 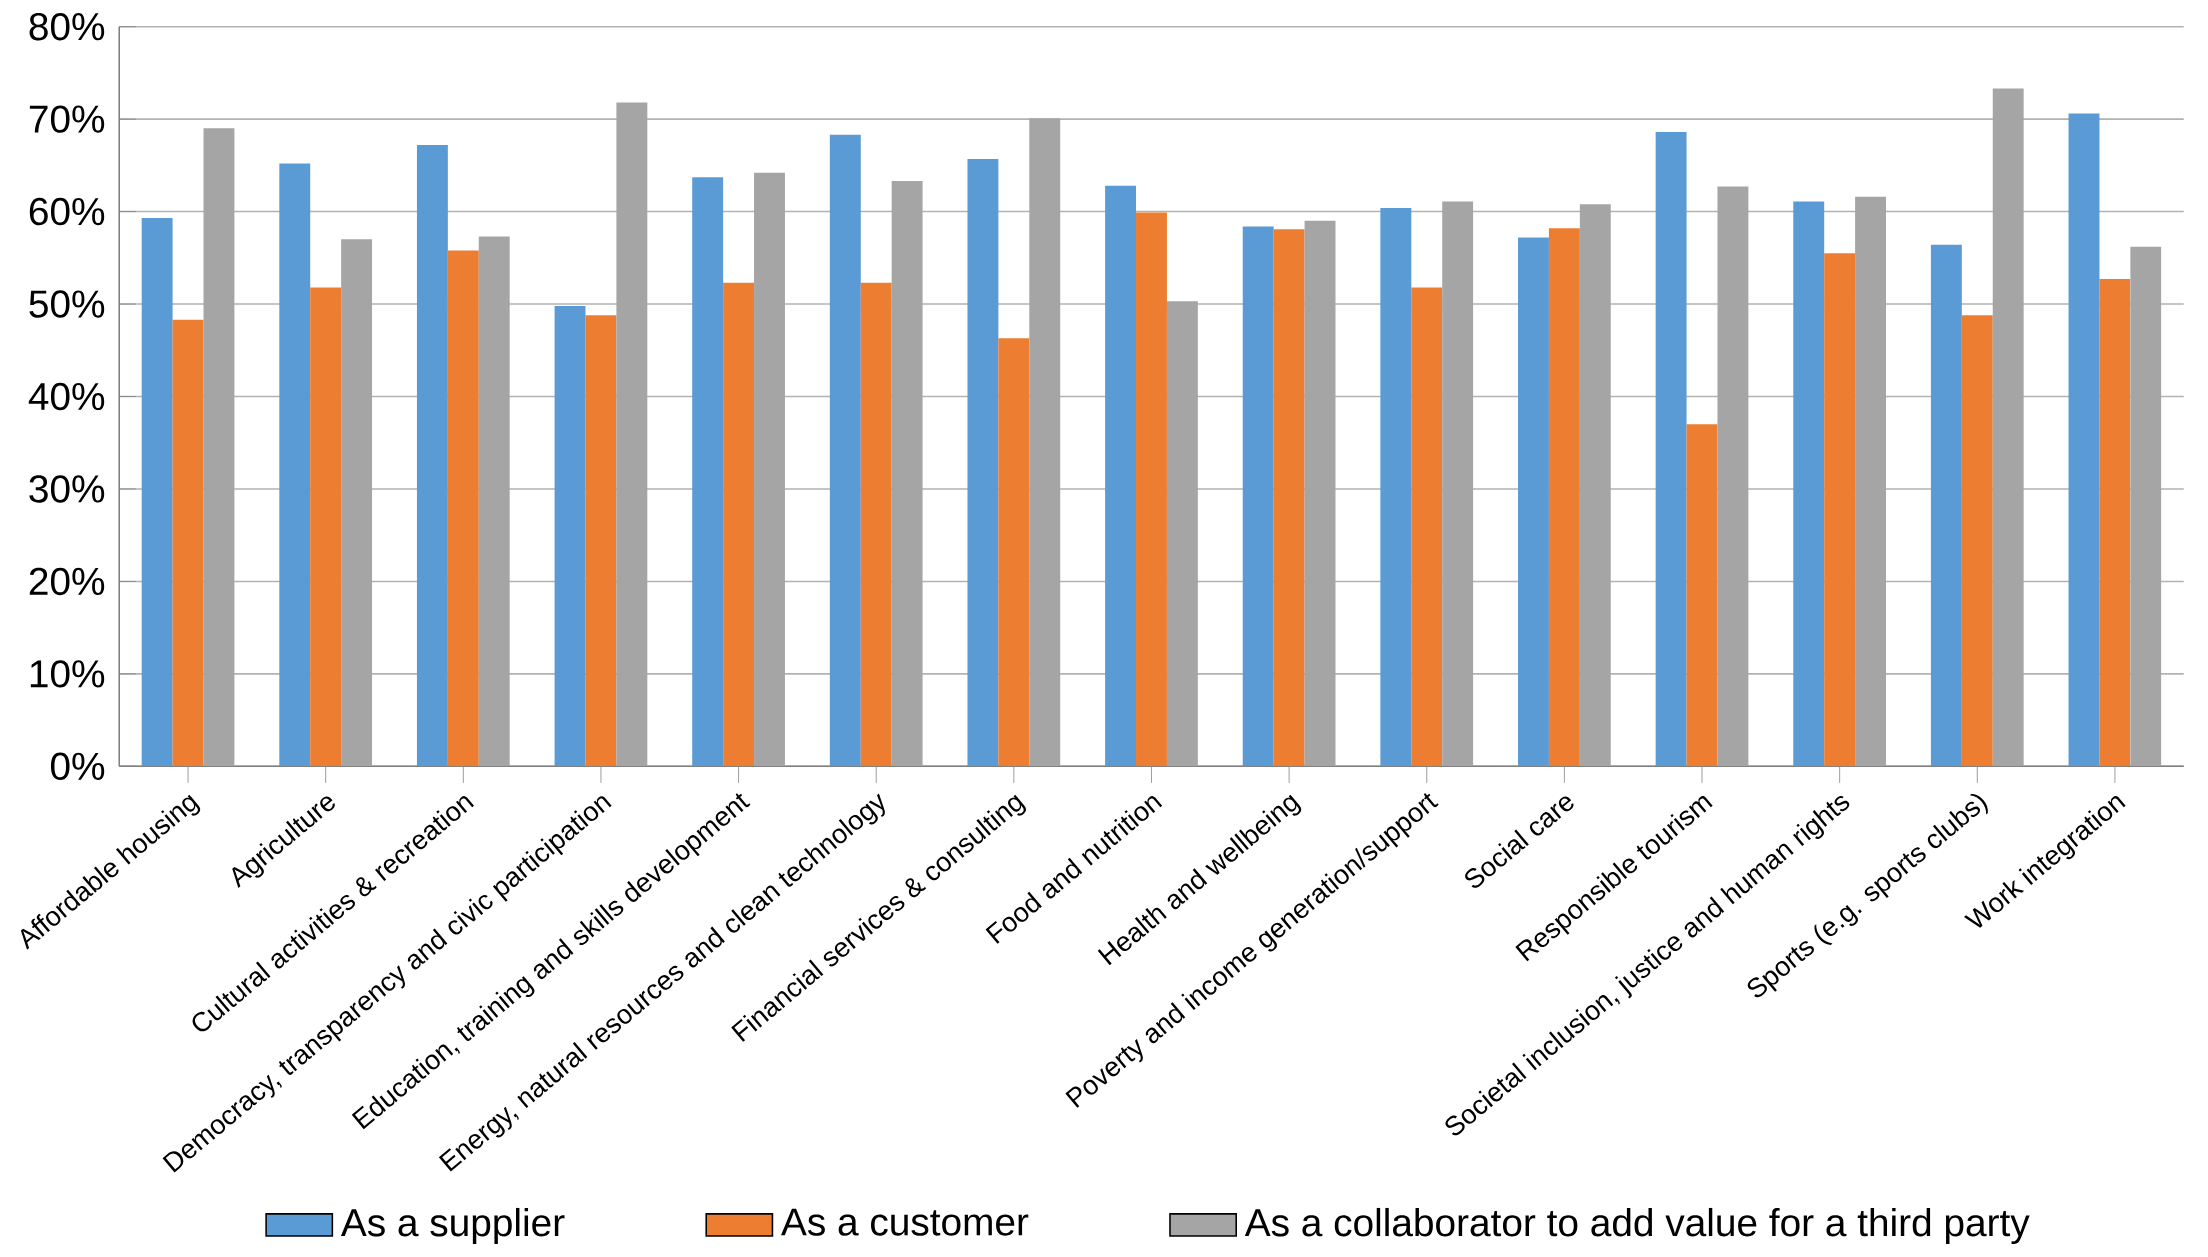 I want to click on y-tick-label: 50%, so click(x=67, y=304).